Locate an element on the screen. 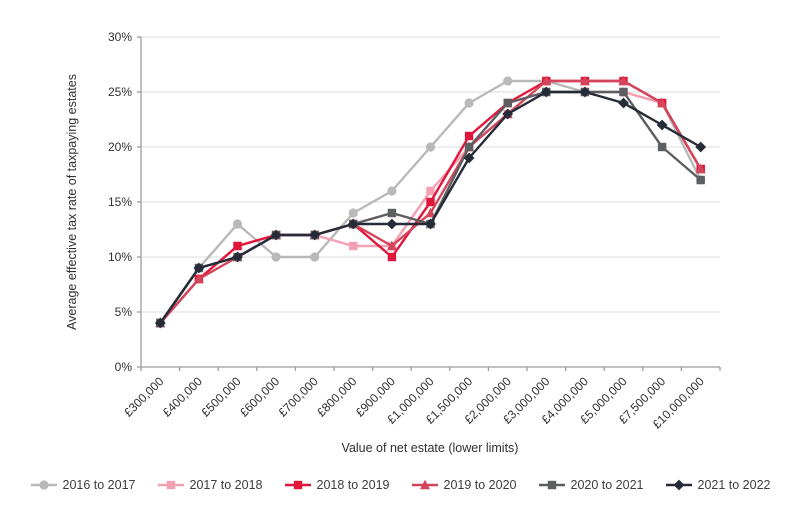  legend-item-2021-to-2022: 2021 to 2022 is located at coordinates (718, 485).